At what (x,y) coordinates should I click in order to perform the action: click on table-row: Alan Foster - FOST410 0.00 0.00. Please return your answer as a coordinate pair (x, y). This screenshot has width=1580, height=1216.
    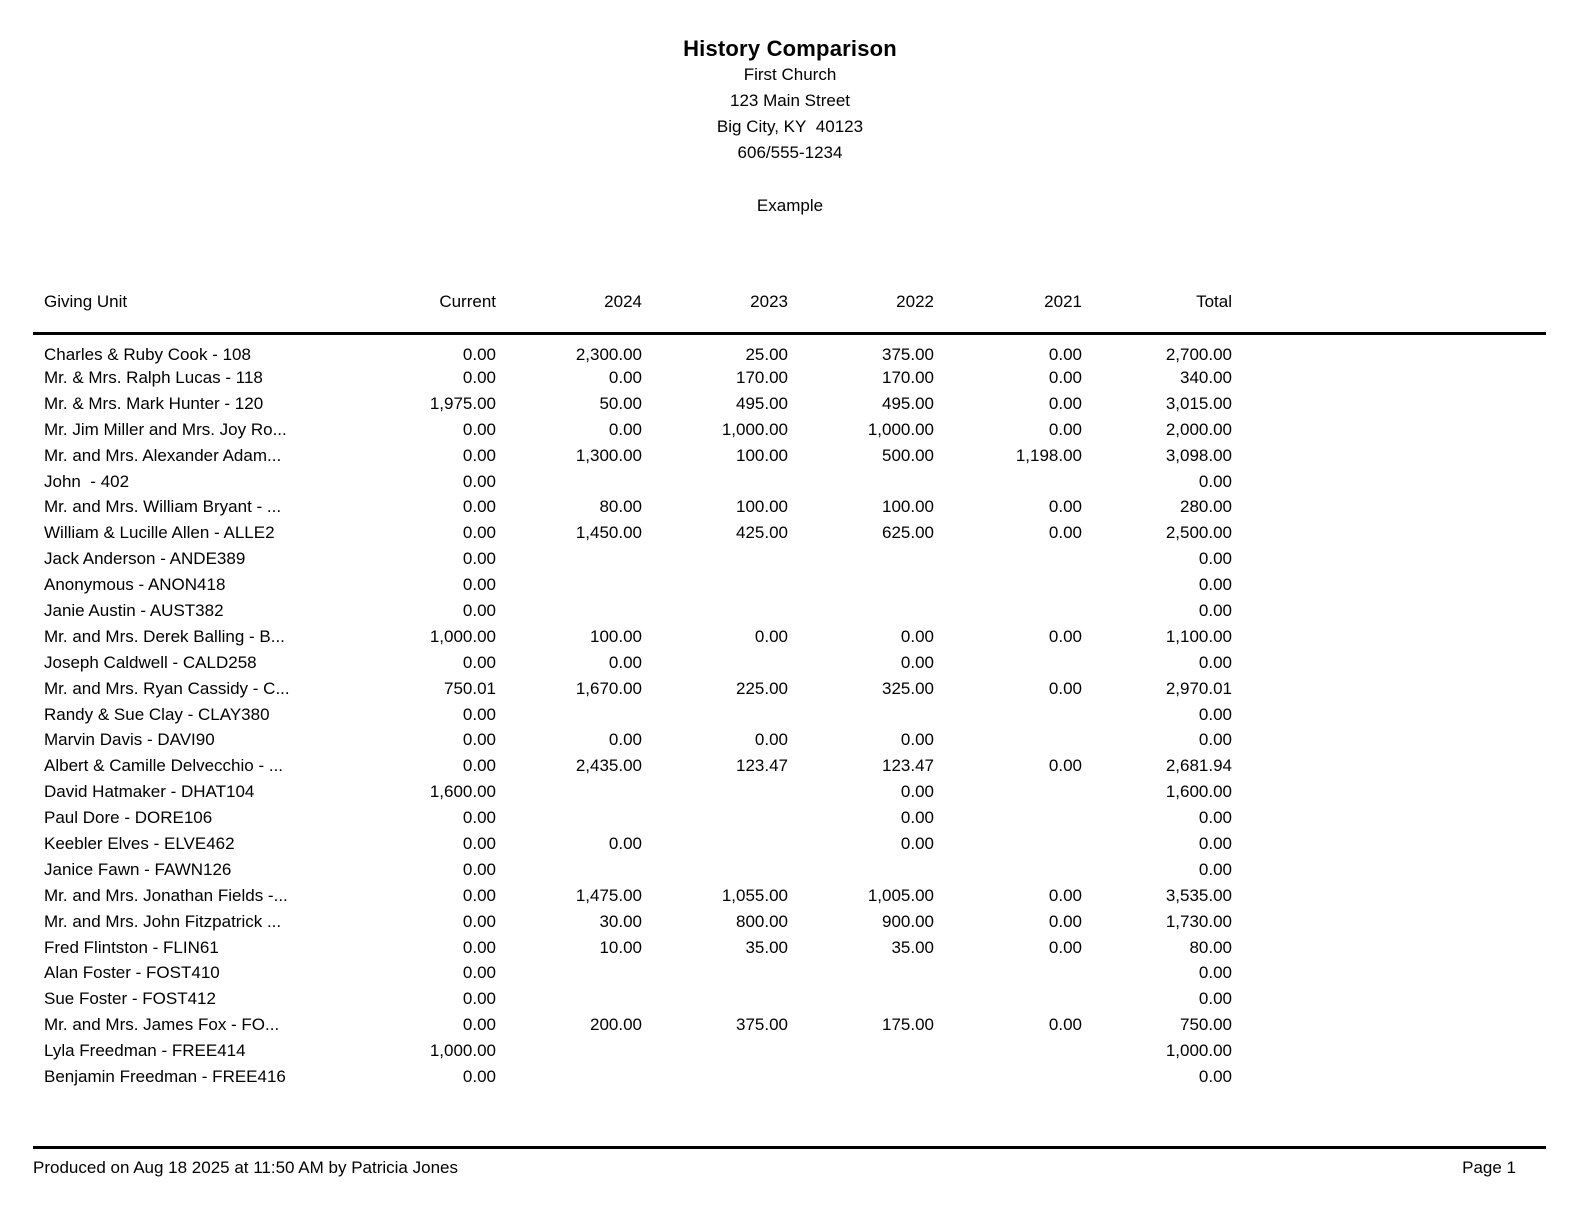
    Looking at the image, I should click on (789, 973).